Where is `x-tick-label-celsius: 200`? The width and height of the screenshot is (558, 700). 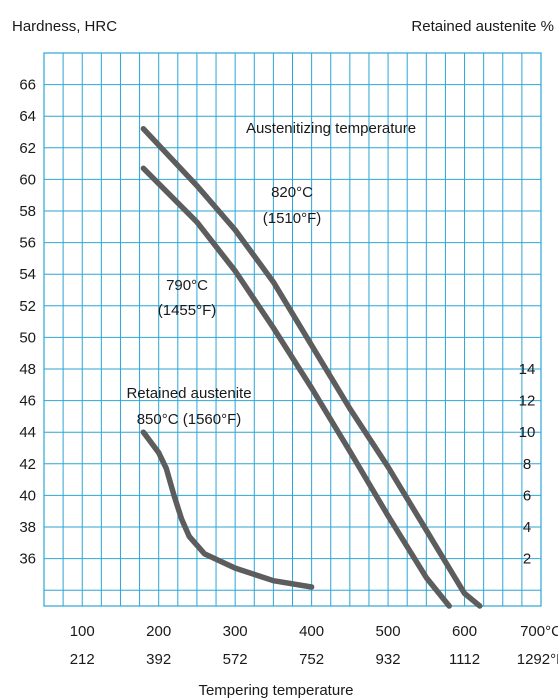 x-tick-label-celsius: 200 is located at coordinates (158, 631).